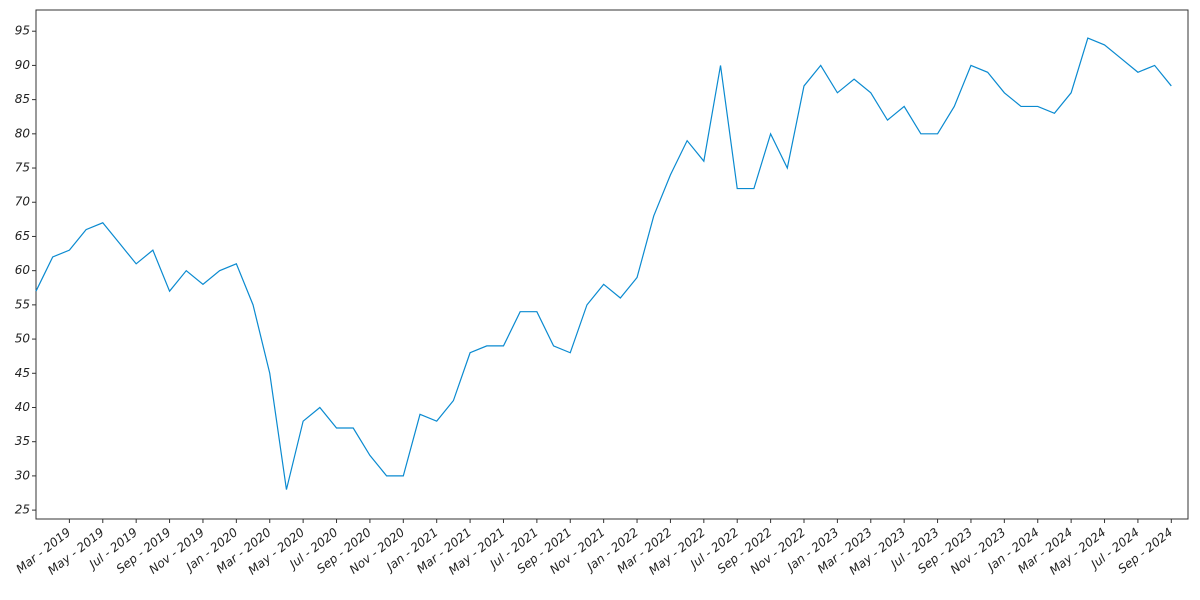 This screenshot has width=1200, height=600. Describe the element at coordinates (23, 270) in the screenshot. I see `y-tick-label: 60` at that location.